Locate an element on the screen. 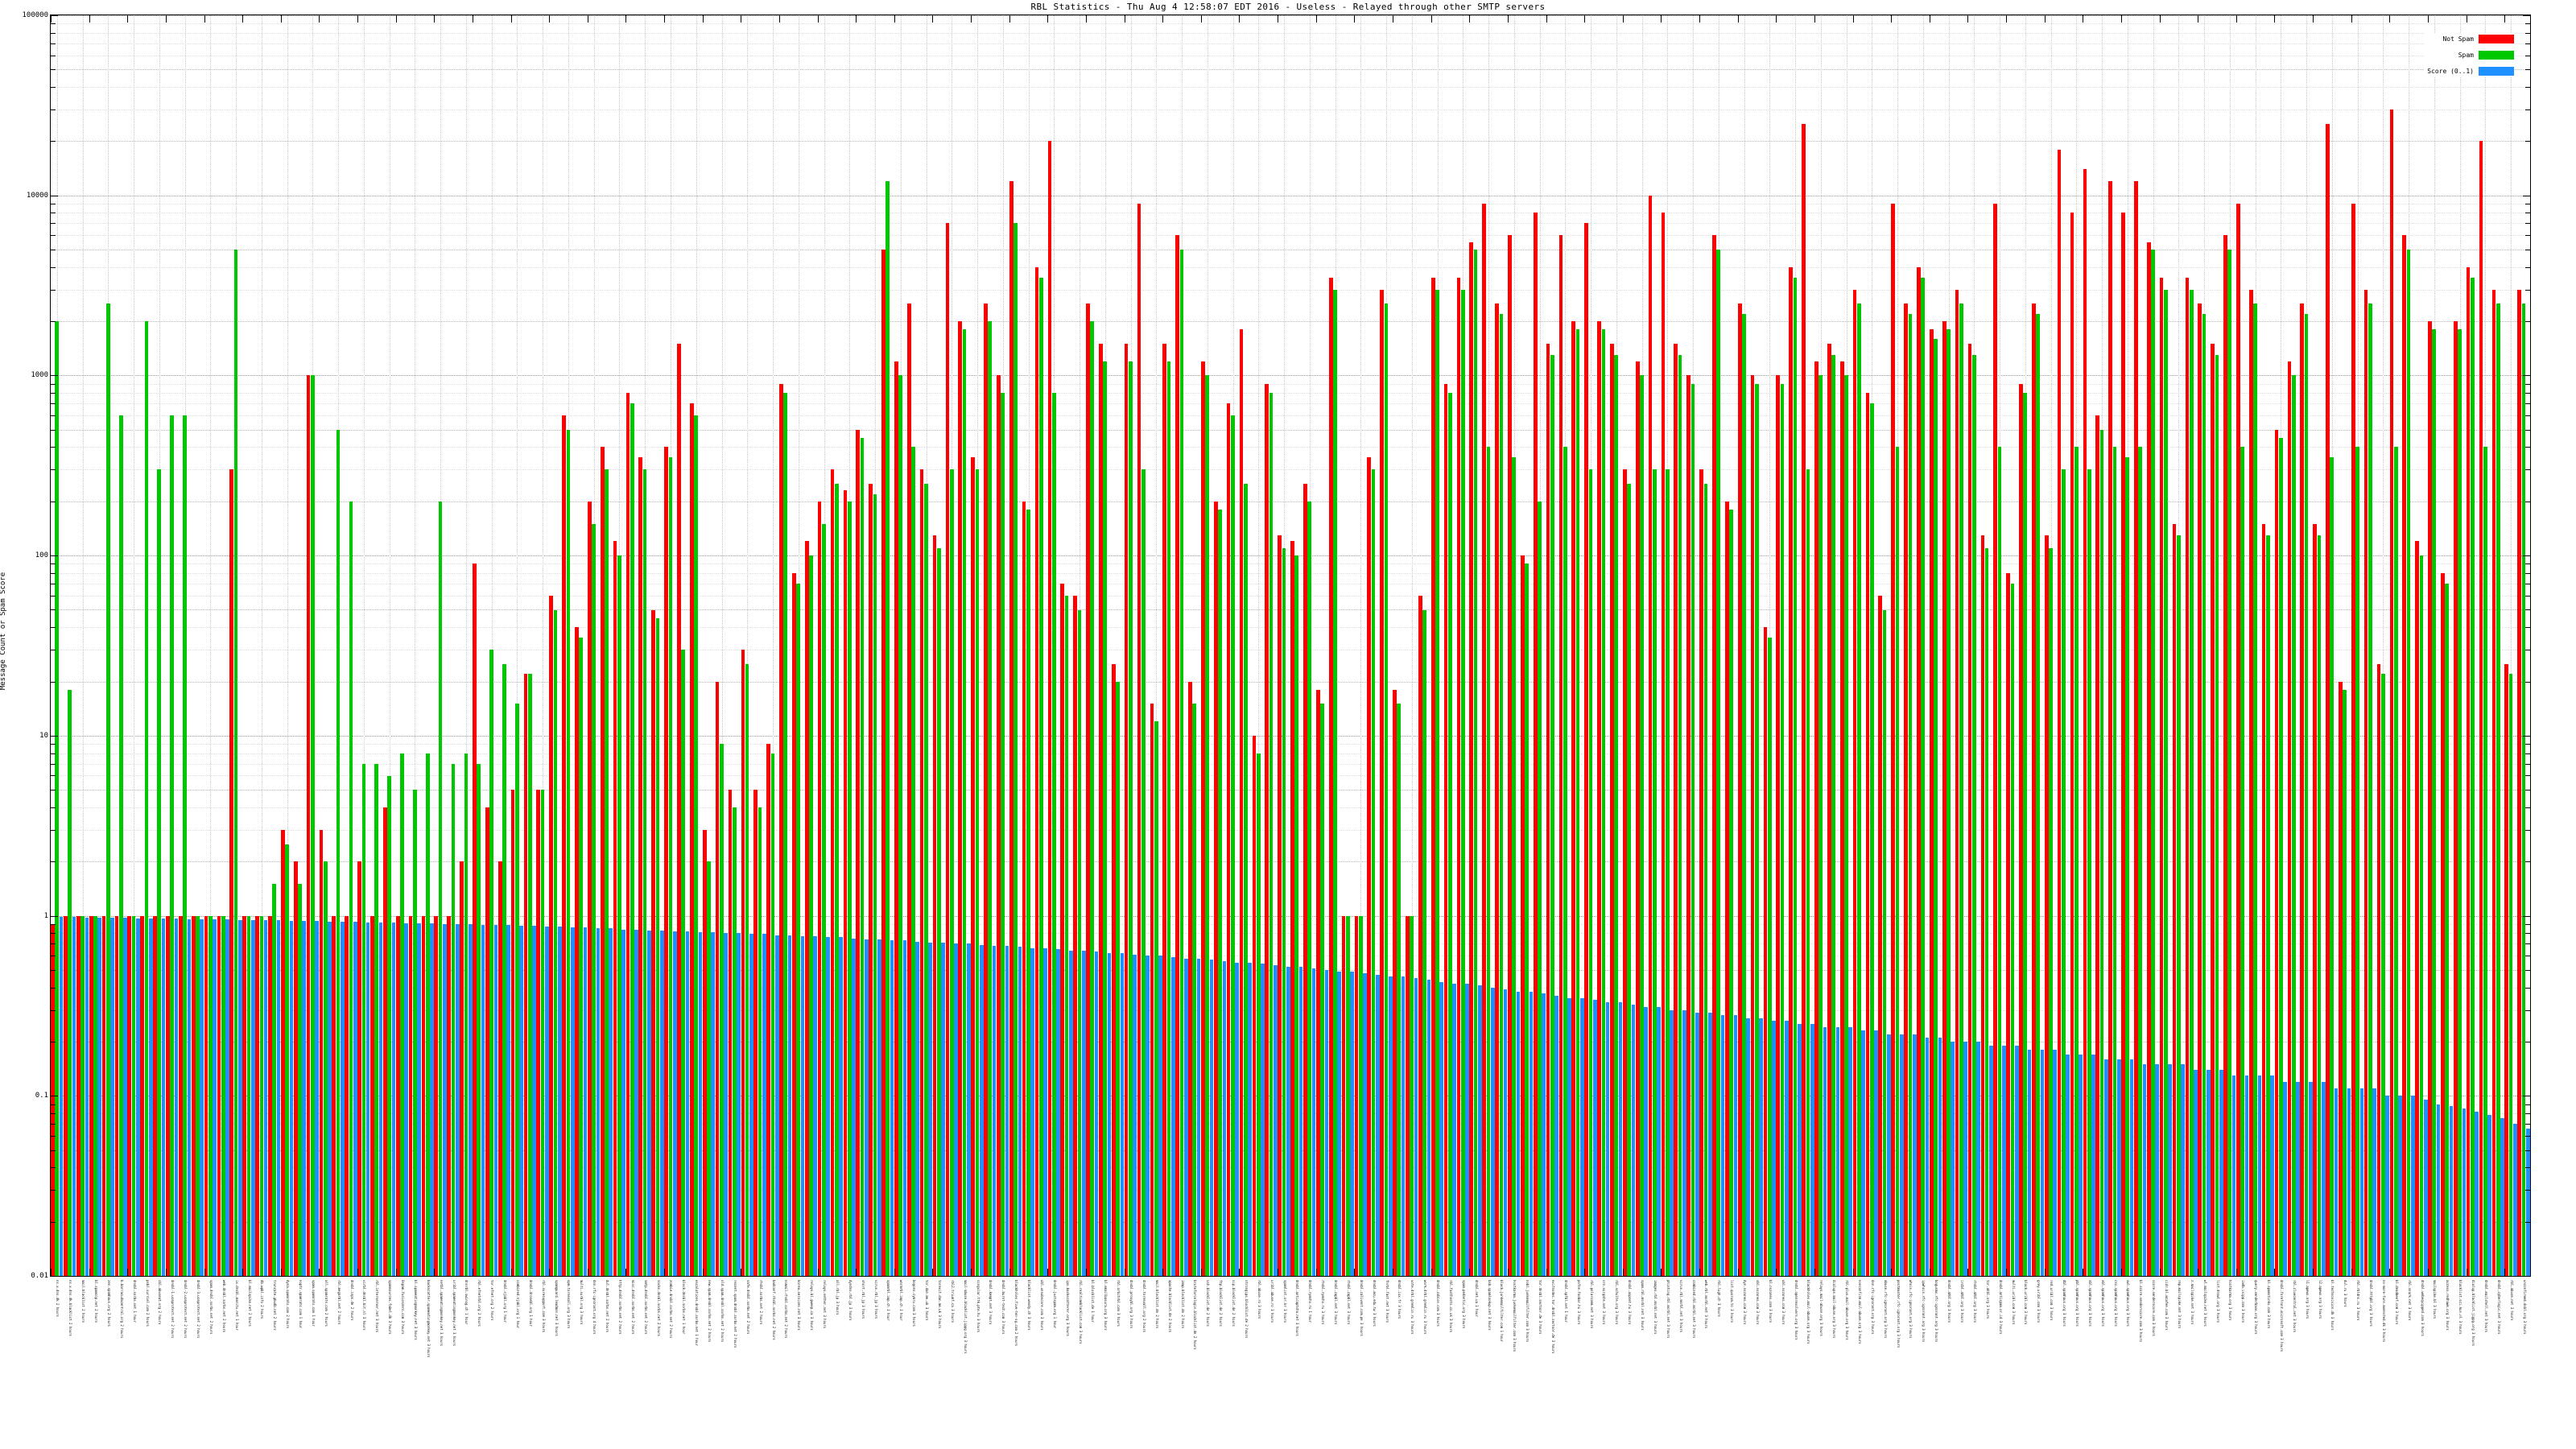 This screenshot has width=2576, height=1449. x-tick-label: fnrbl.fast.net 3 hours is located at coordinates (1387, 1301).